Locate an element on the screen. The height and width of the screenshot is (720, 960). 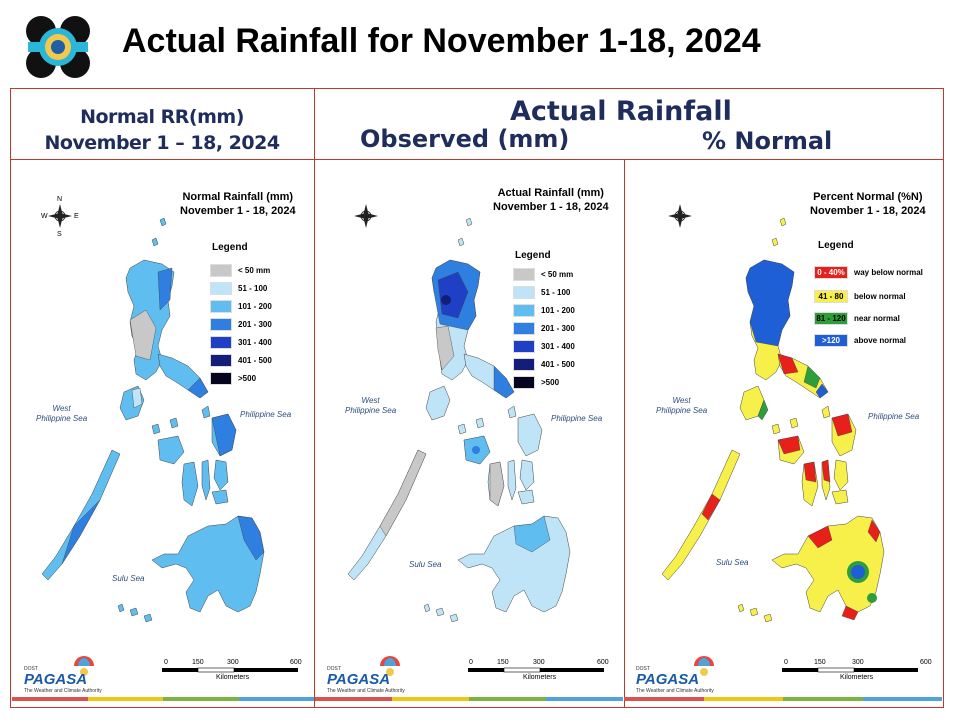
legend-swatch: 81 - 120 is located at coordinates (831, 318).